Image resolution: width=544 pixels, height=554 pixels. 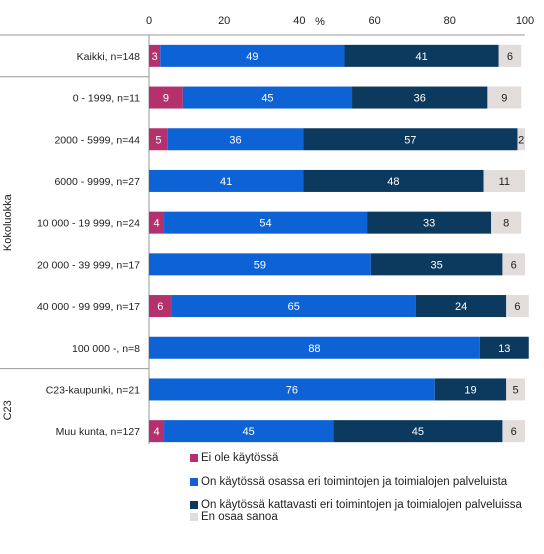 I want to click on group-label: Kokoluokka, so click(x=8, y=222).